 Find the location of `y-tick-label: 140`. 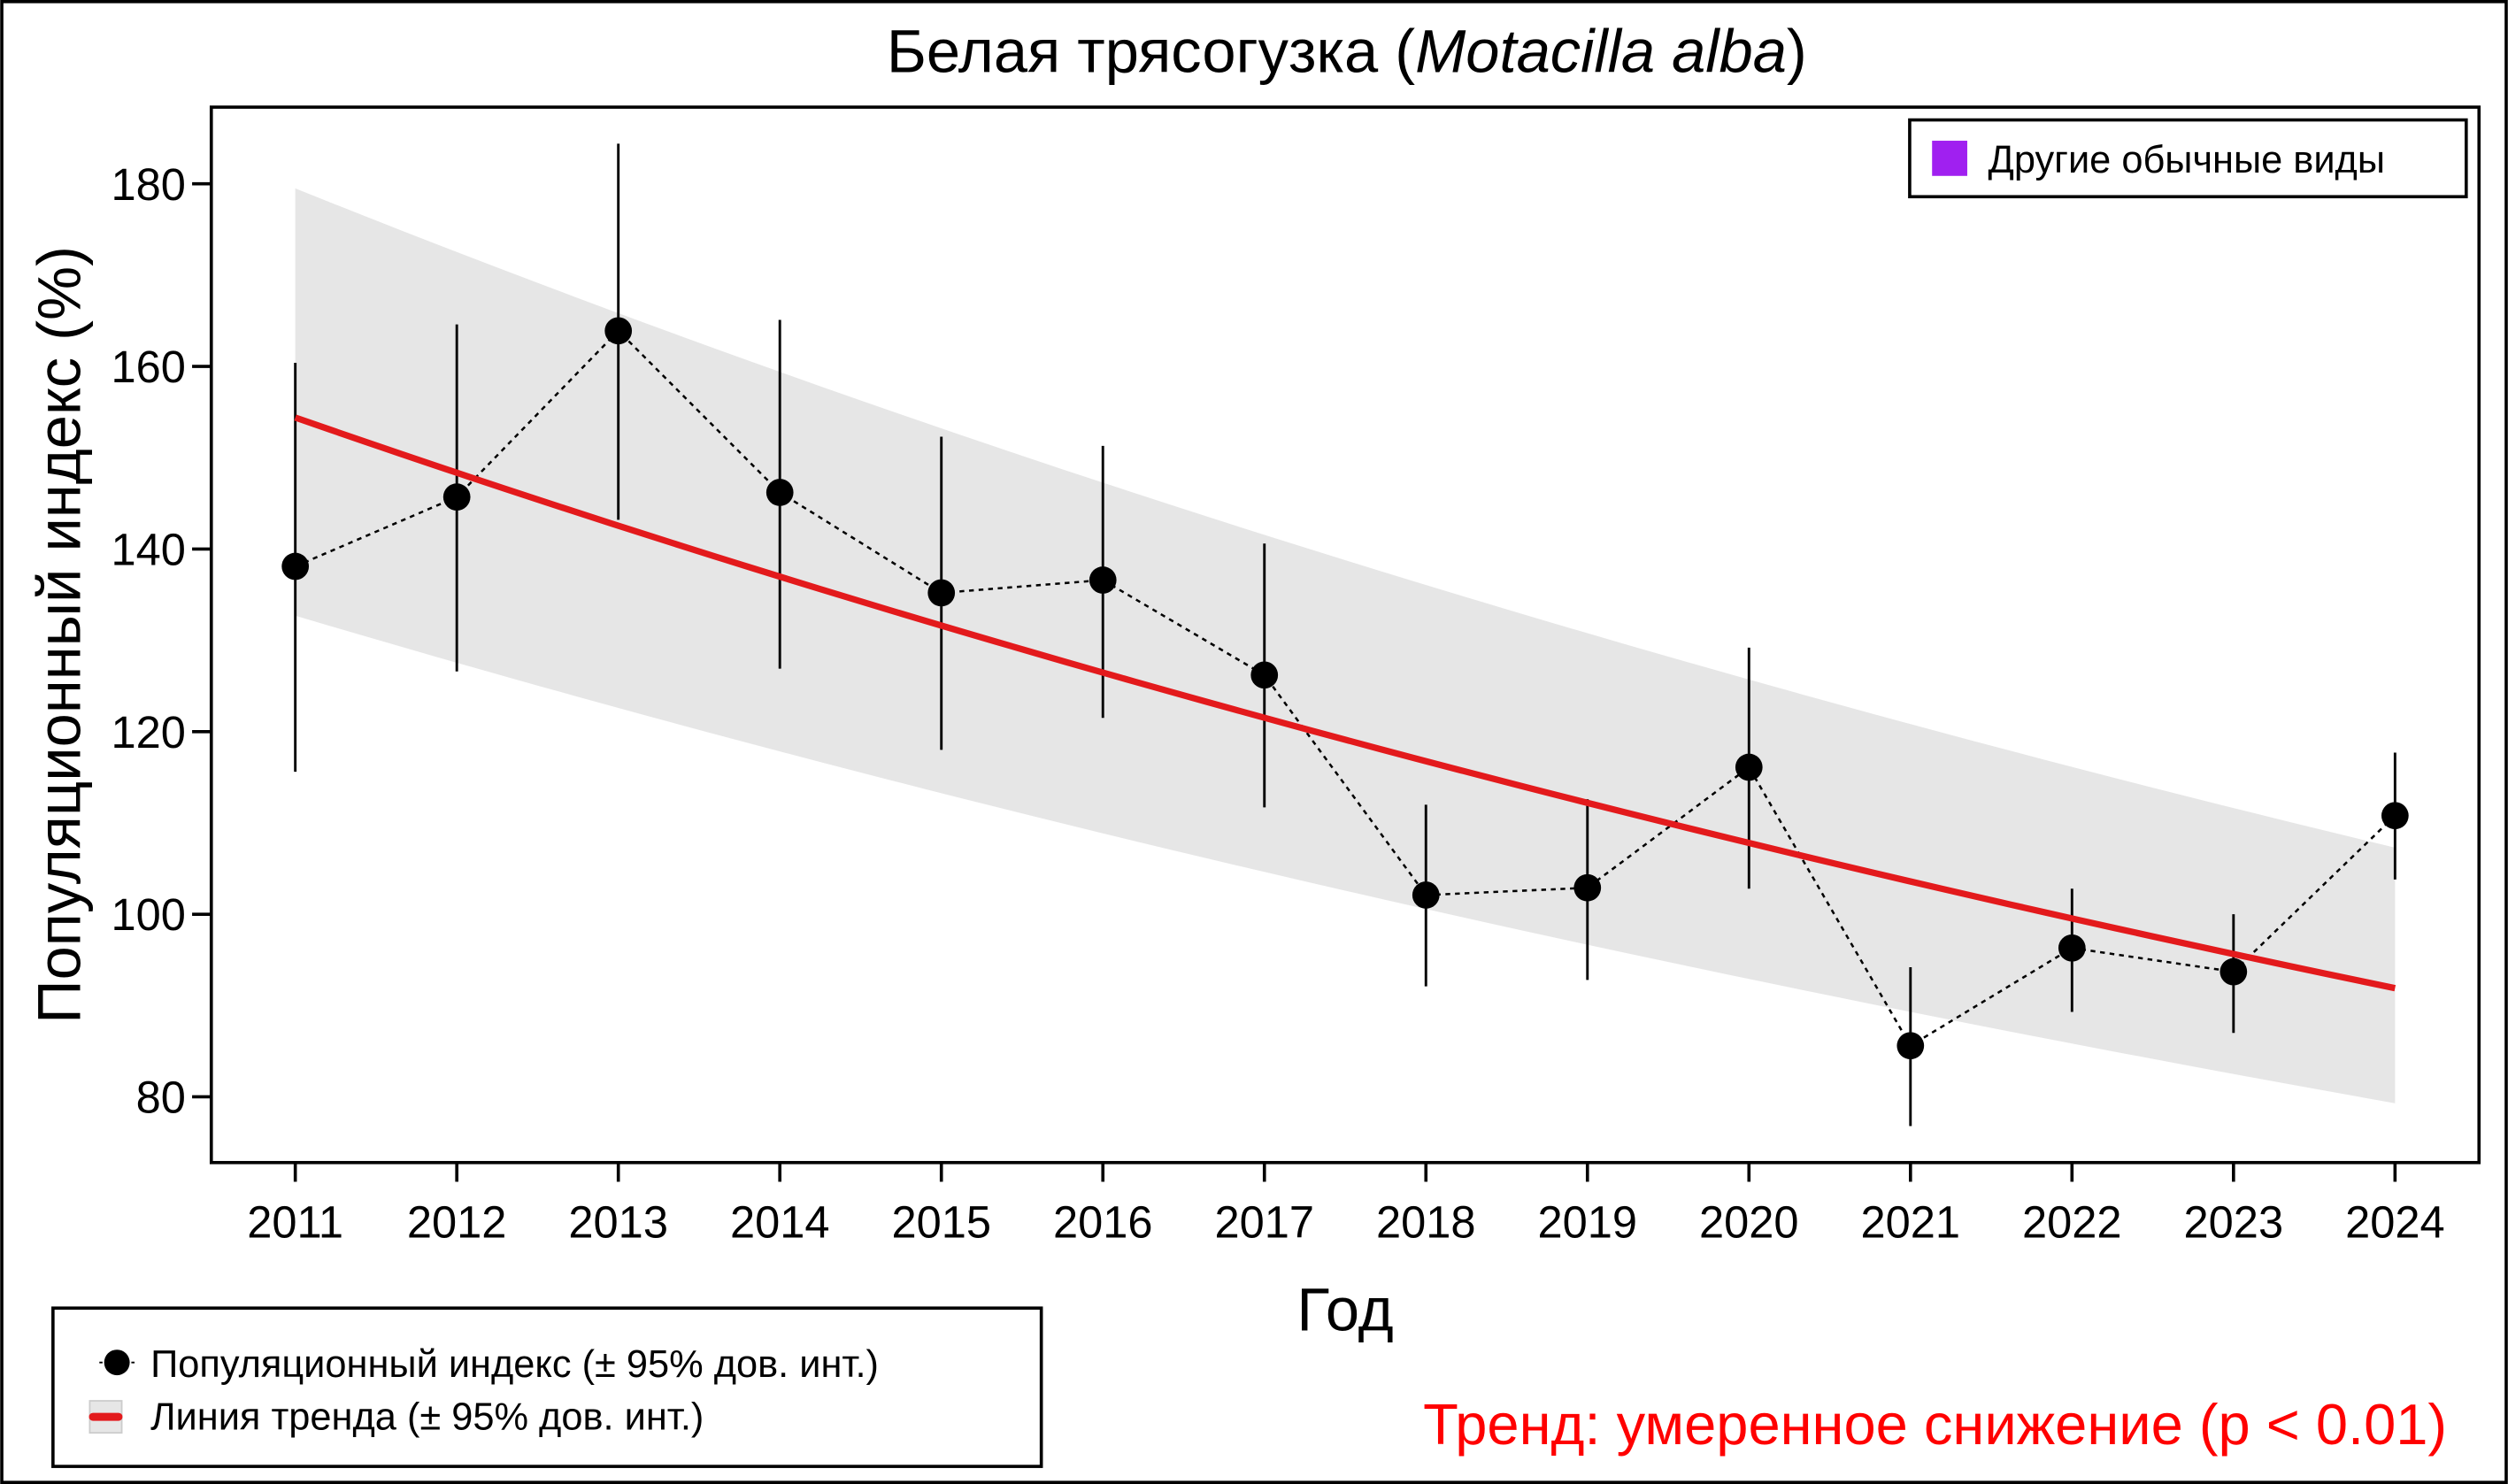

y-tick-label: 140 is located at coordinates (148, 550).